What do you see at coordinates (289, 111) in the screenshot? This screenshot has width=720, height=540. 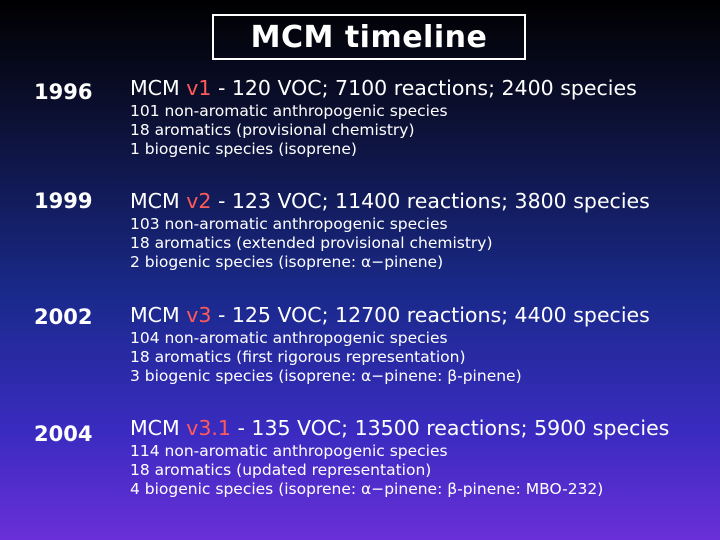 I see `detail-line: 101 non-aromatic anthropogenic species` at bounding box center [289, 111].